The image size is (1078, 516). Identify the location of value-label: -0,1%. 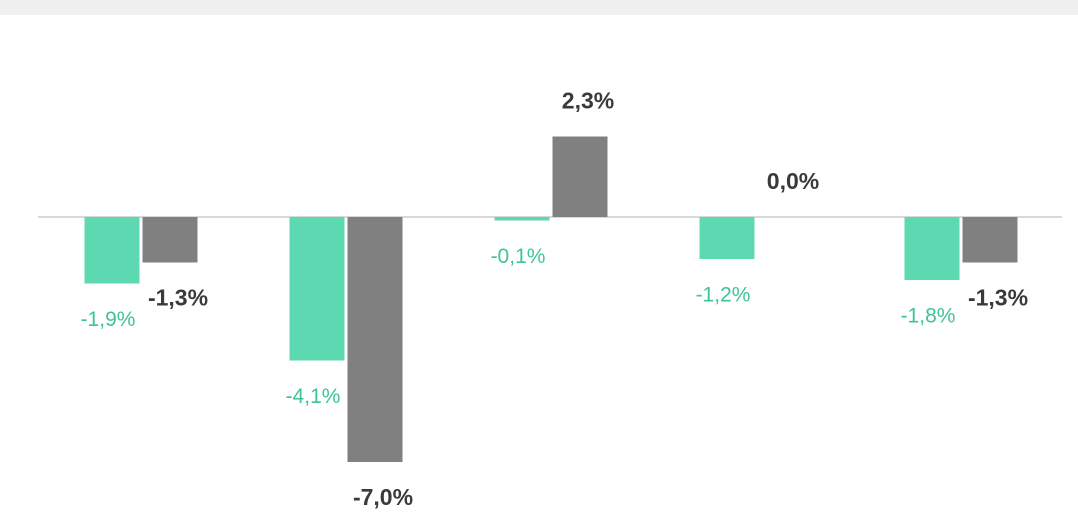
(518, 256).